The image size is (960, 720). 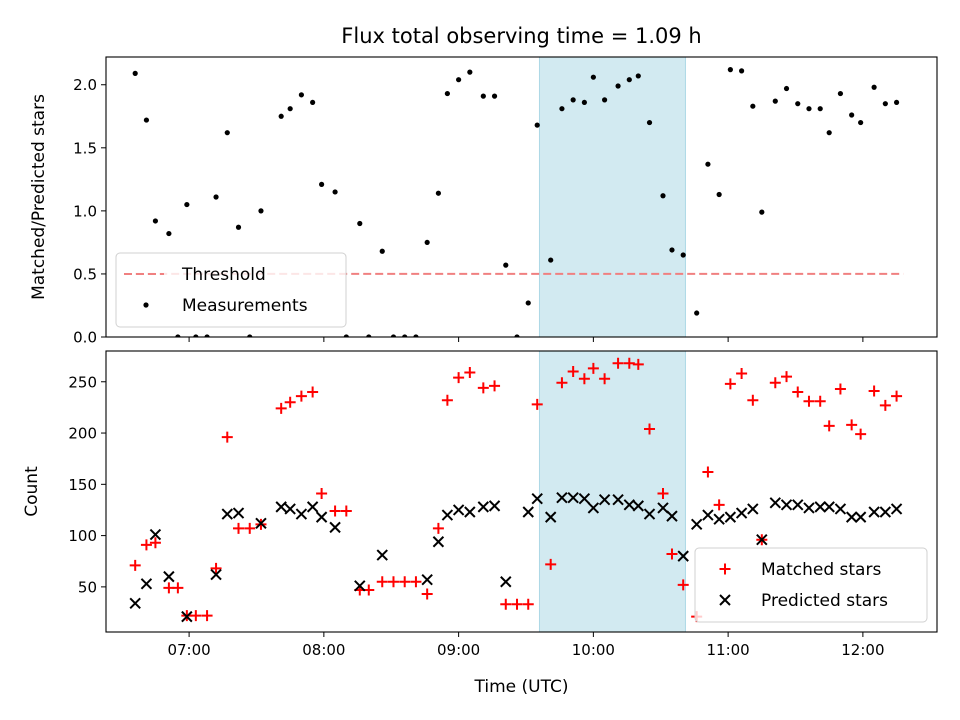 What do you see at coordinates (824, 601) in the screenshot?
I see `legend-label: Predicted stars` at bounding box center [824, 601].